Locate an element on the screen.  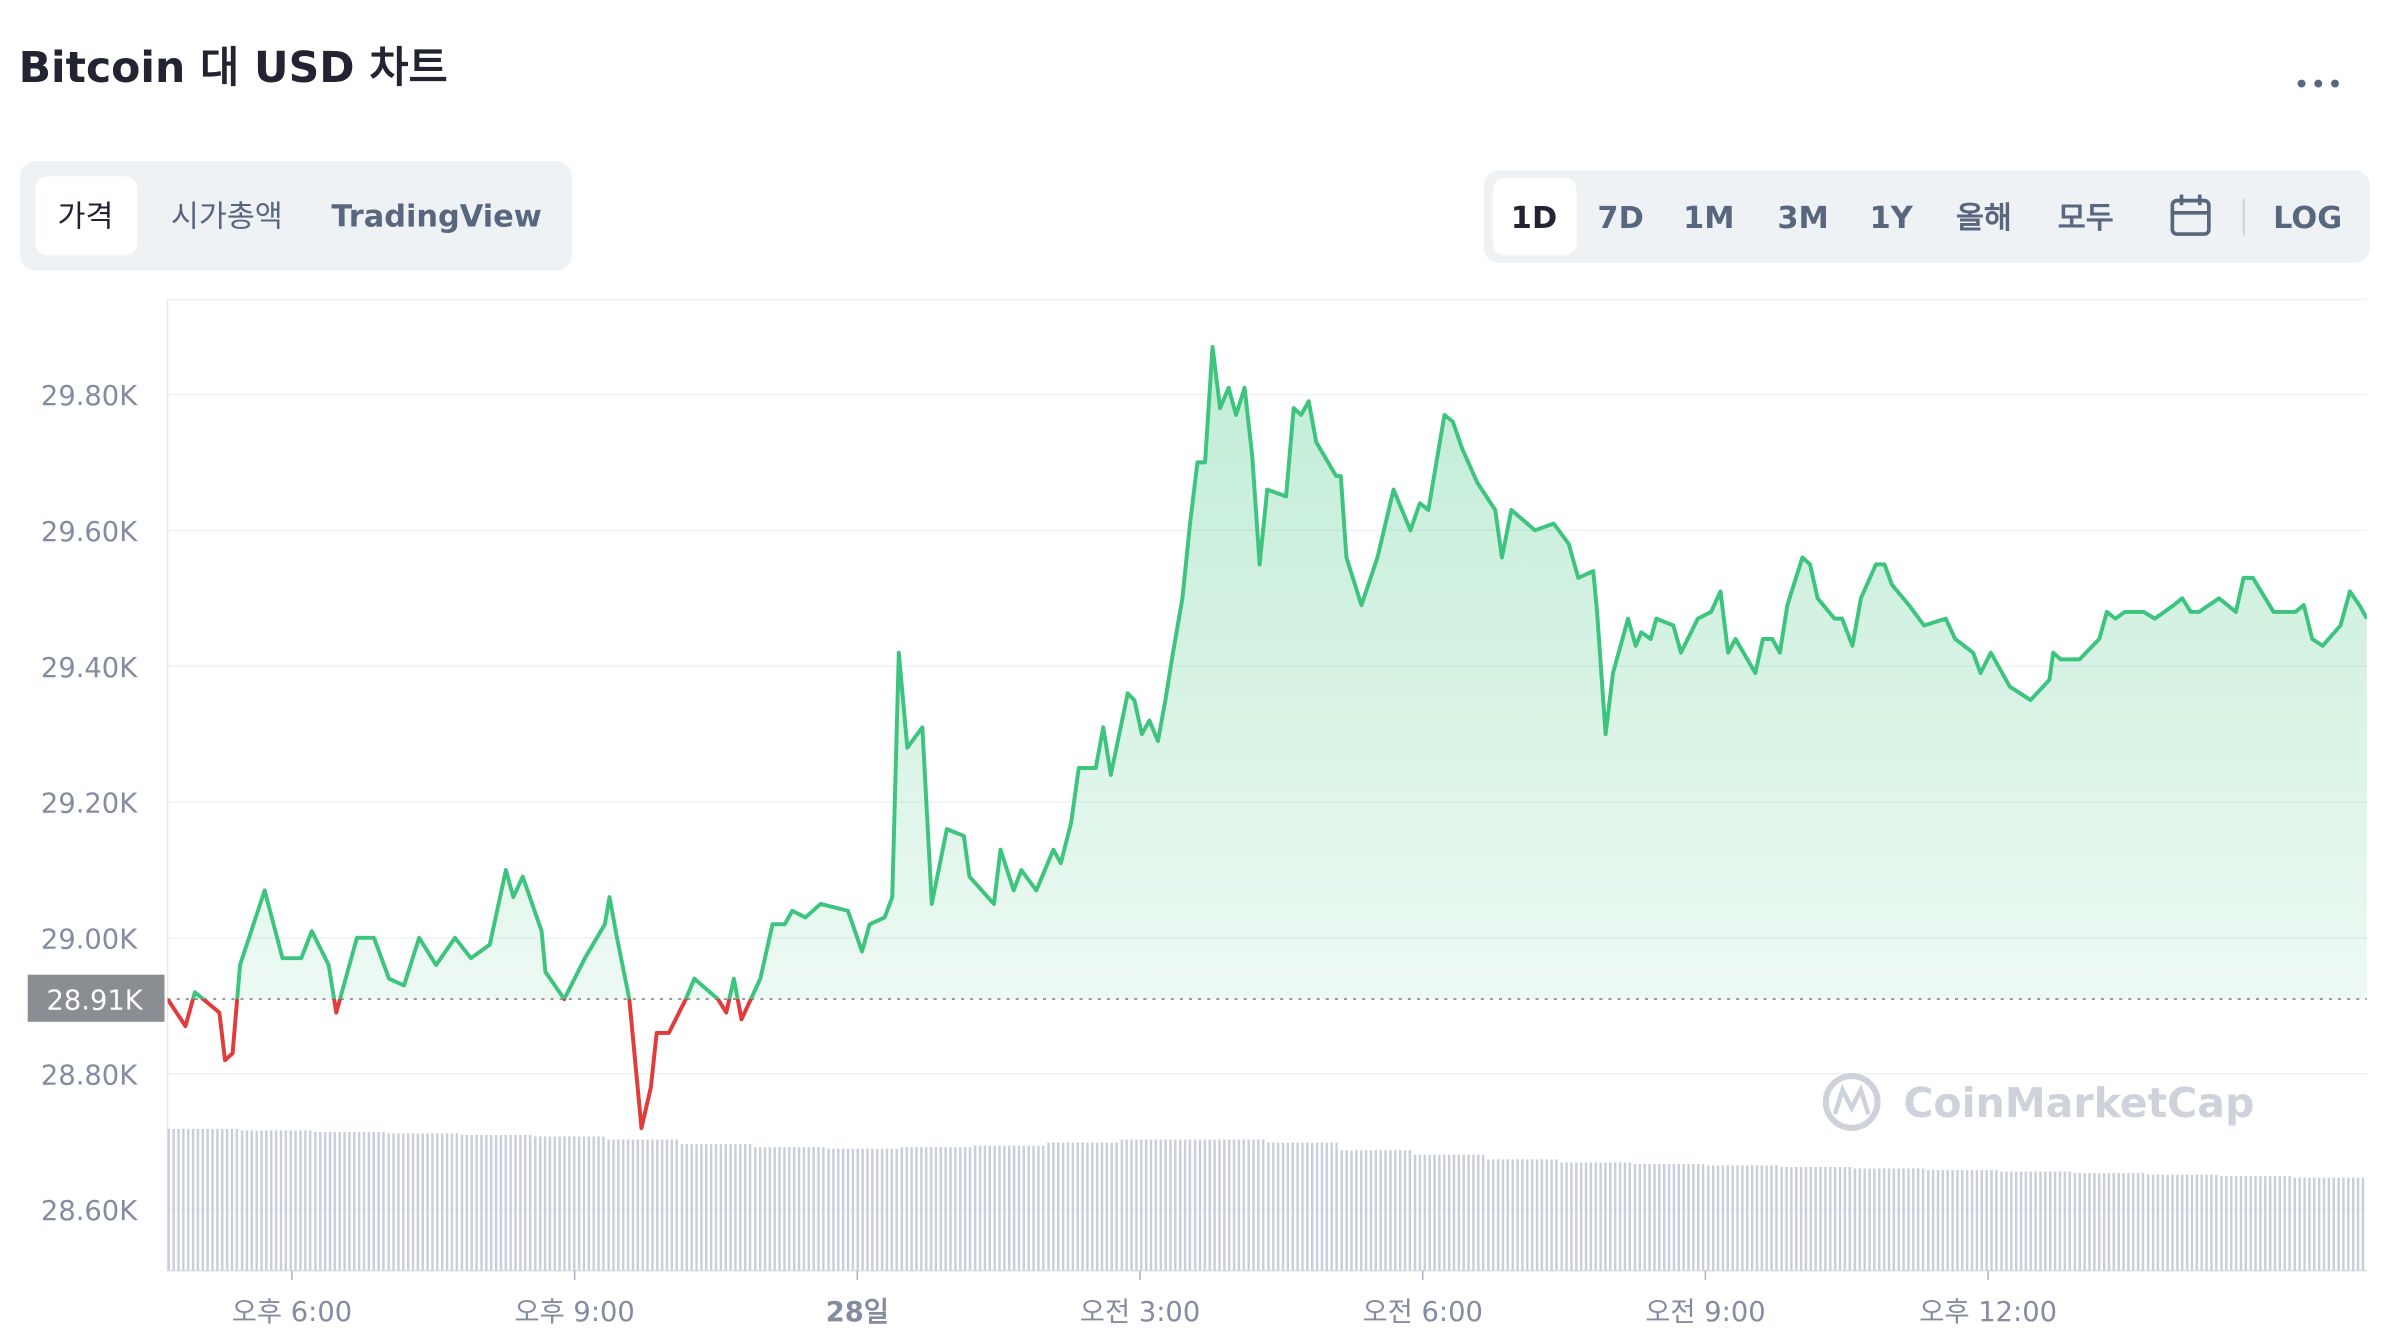
range-button: 1Y is located at coordinates (1892, 218).